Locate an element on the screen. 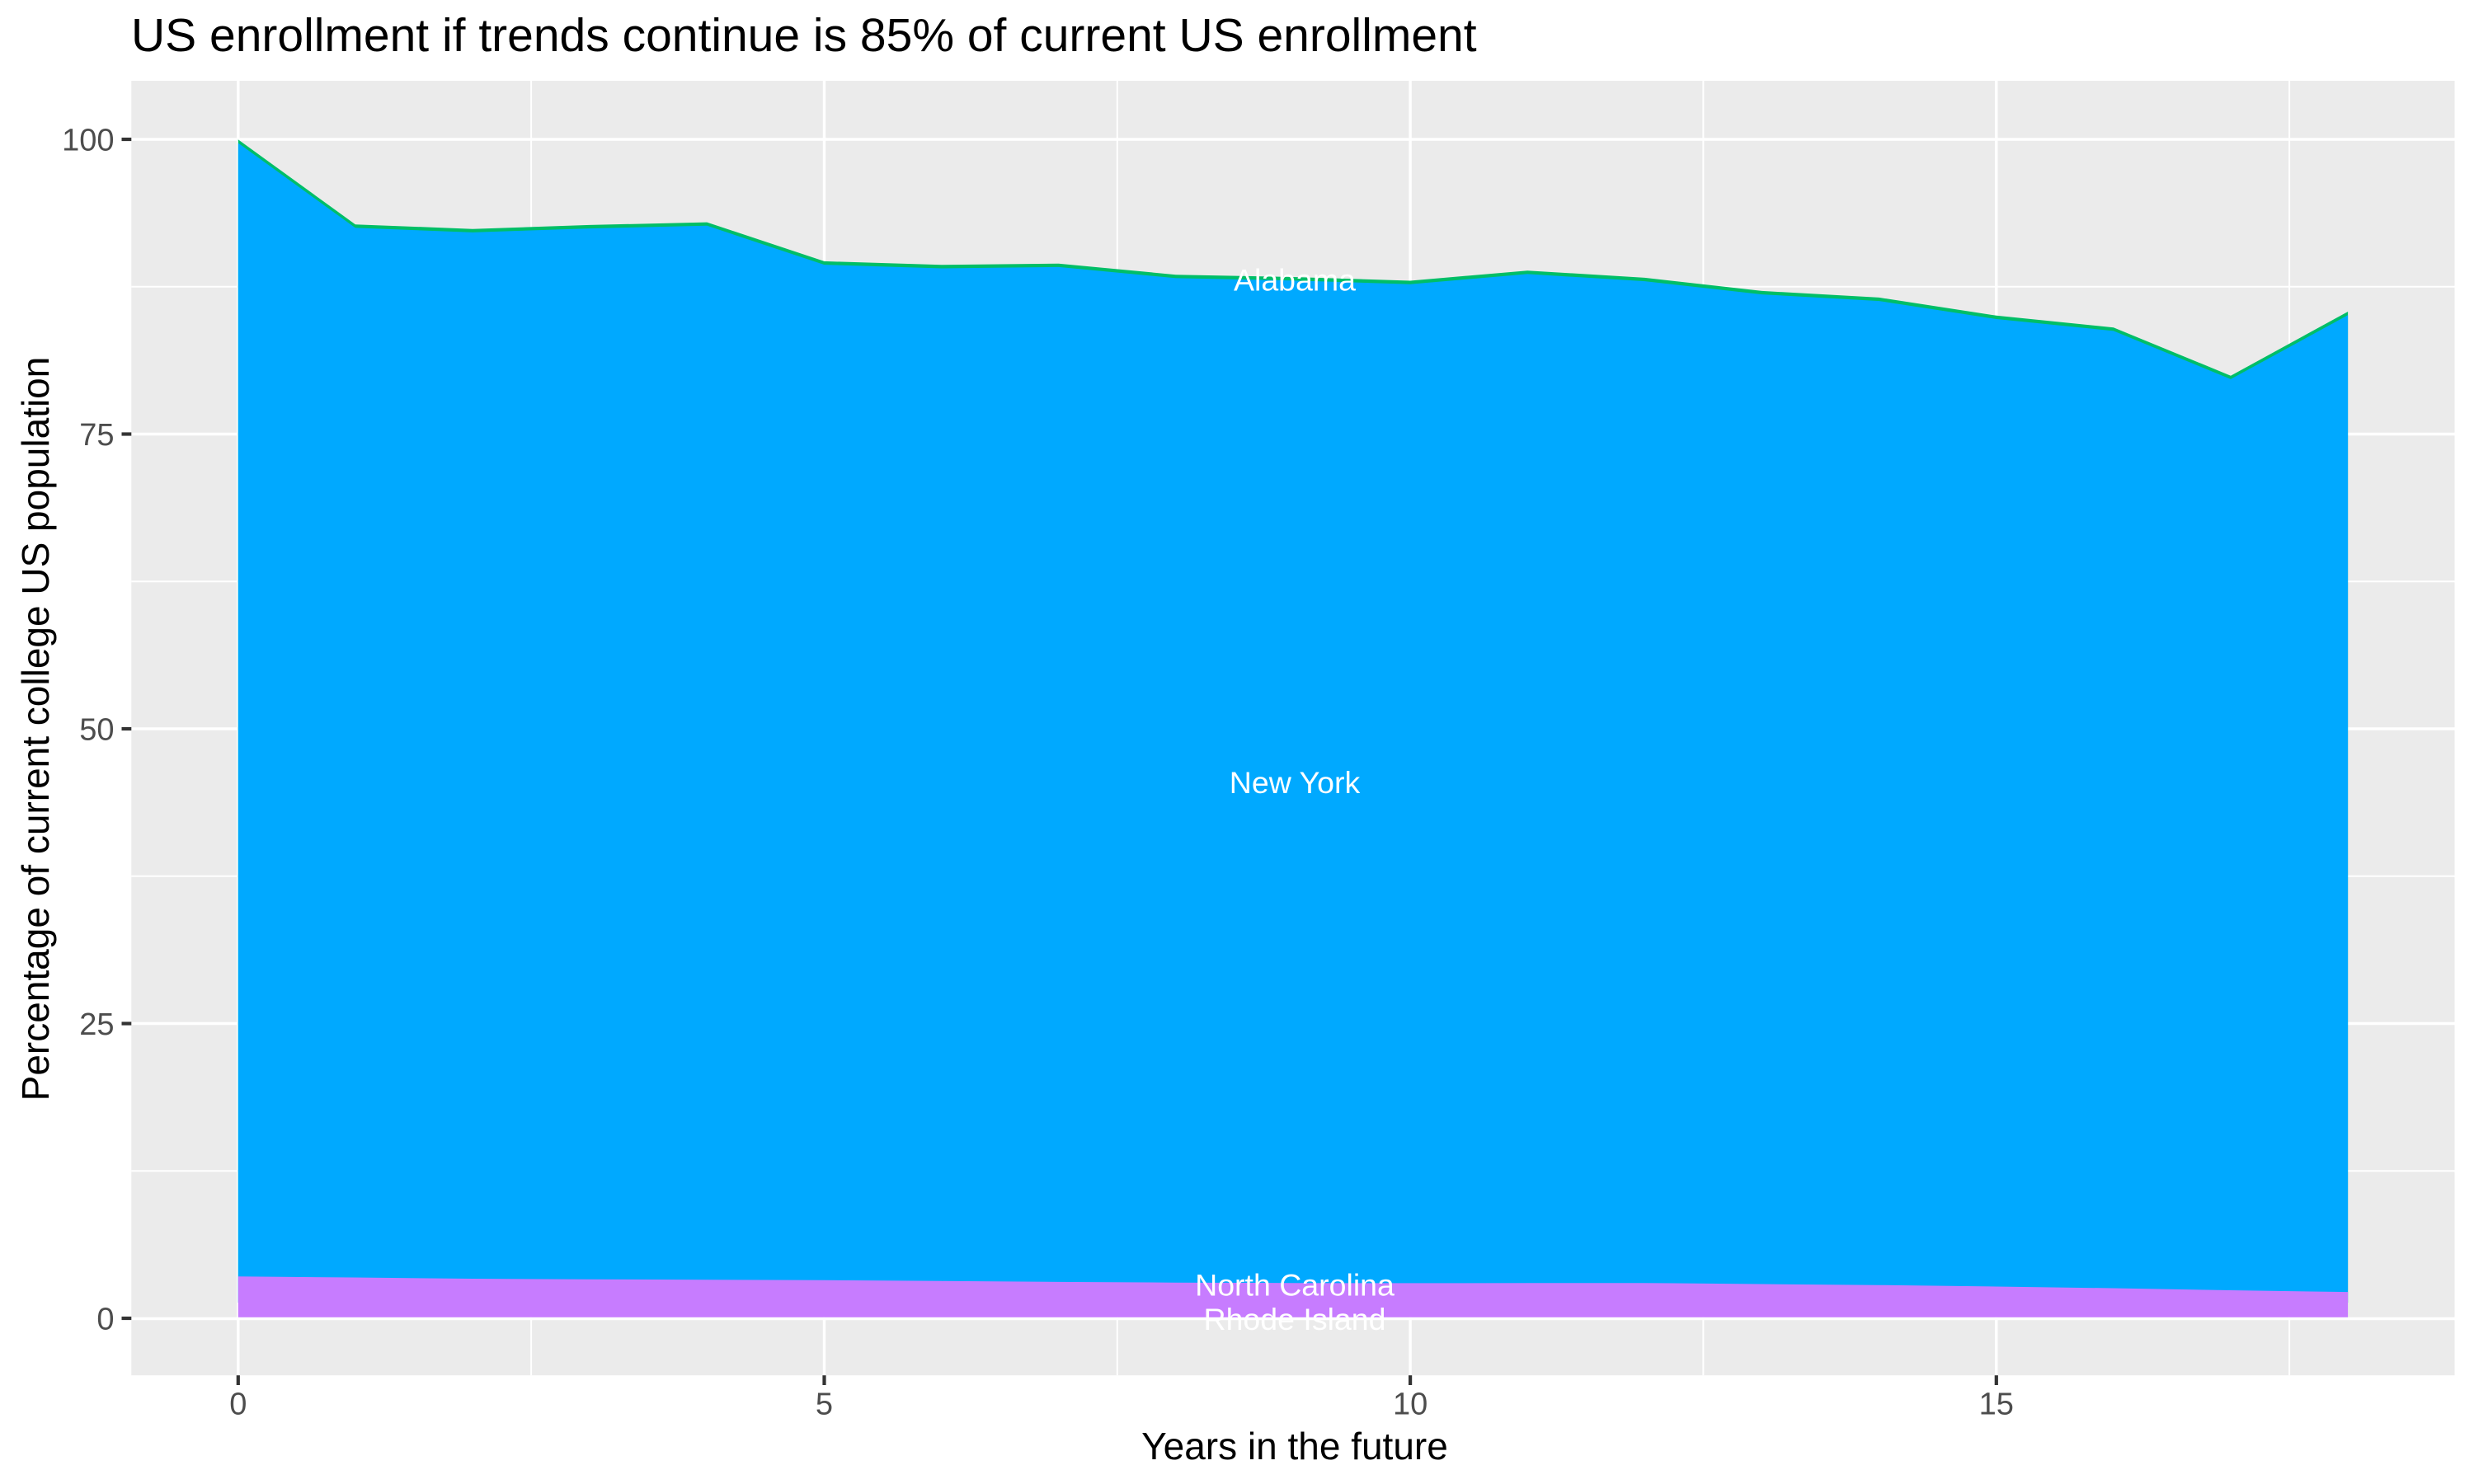  svg-text: Years in the future is located at coordinates (1294, 1446).